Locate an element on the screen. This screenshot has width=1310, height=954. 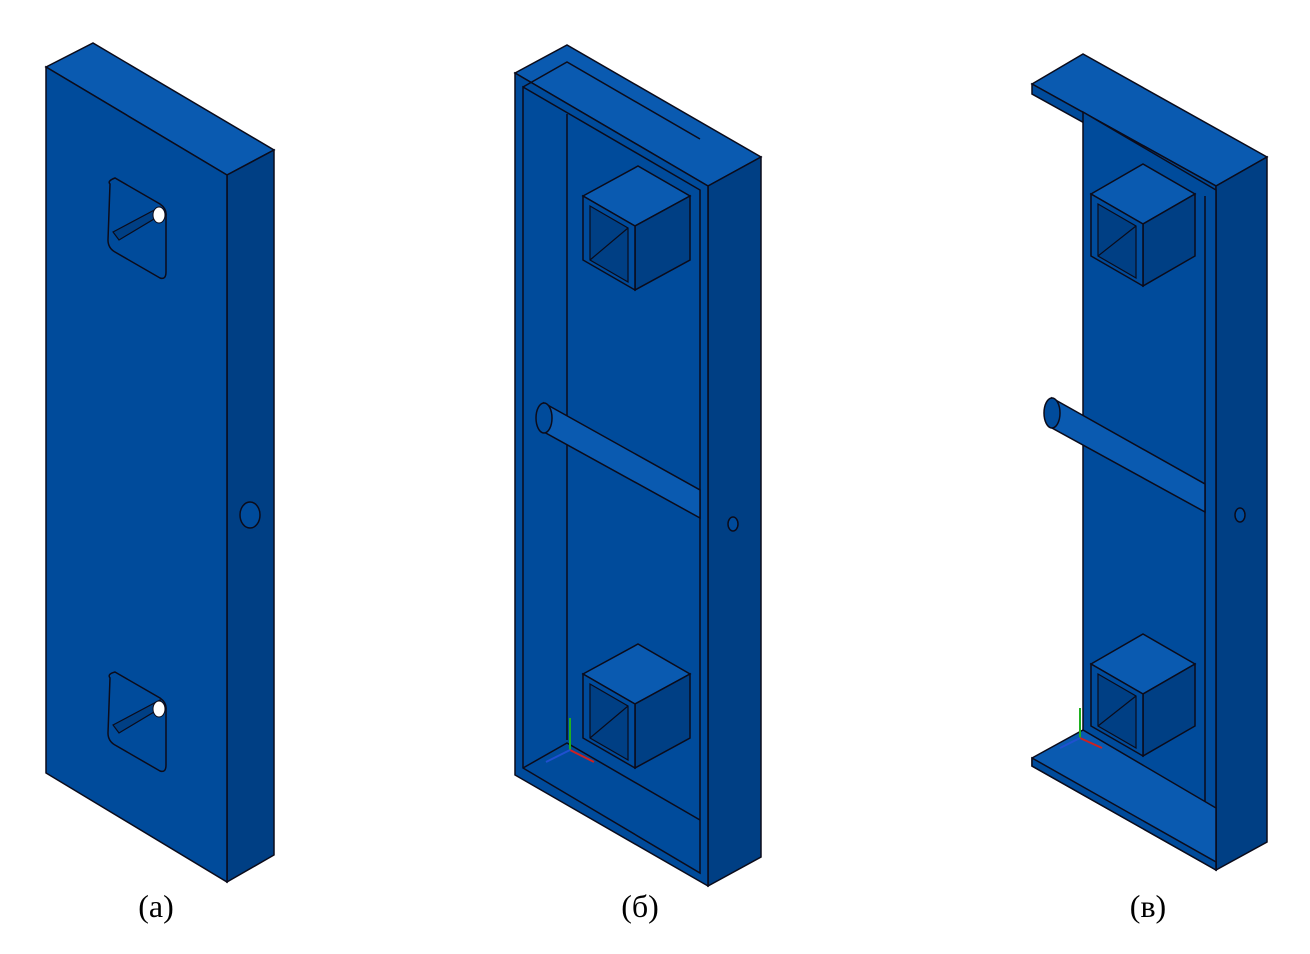
figure-a-bottom-window is located at coordinates (137, 722).